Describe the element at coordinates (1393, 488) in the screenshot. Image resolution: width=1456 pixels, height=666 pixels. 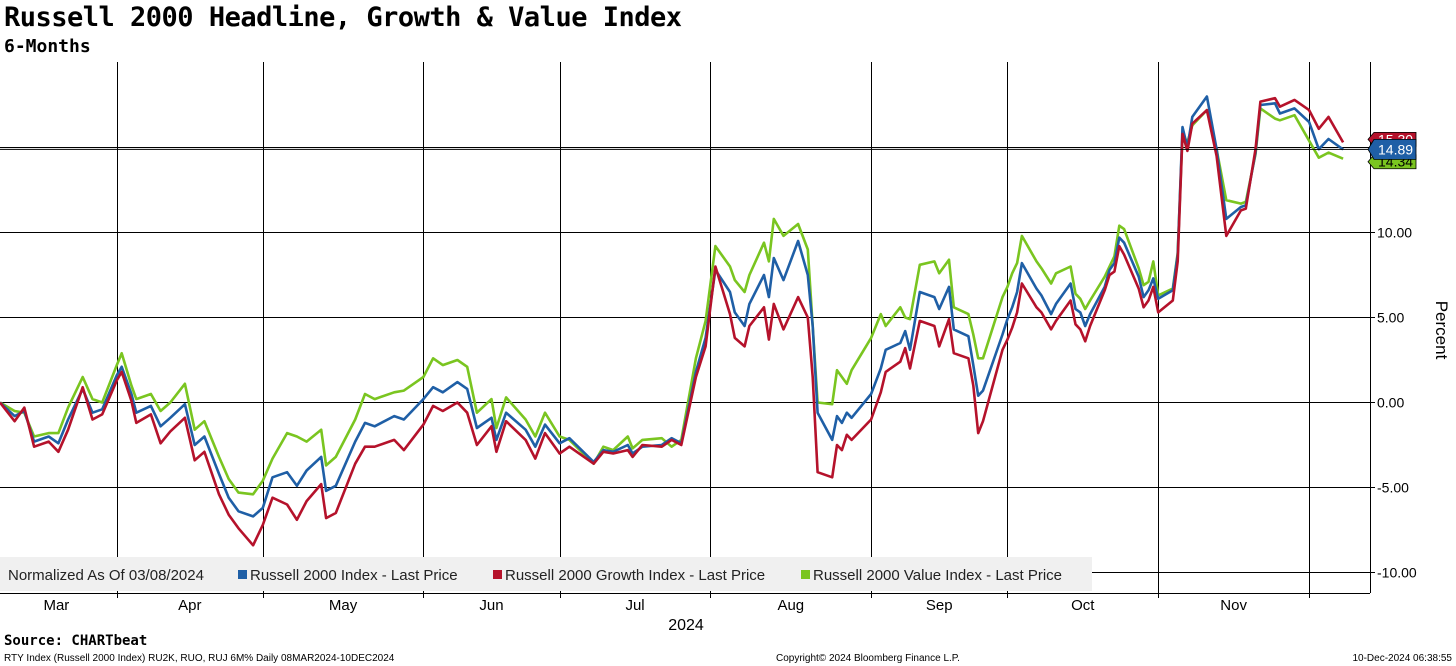
I see `y-tick-label: -5.00` at that location.